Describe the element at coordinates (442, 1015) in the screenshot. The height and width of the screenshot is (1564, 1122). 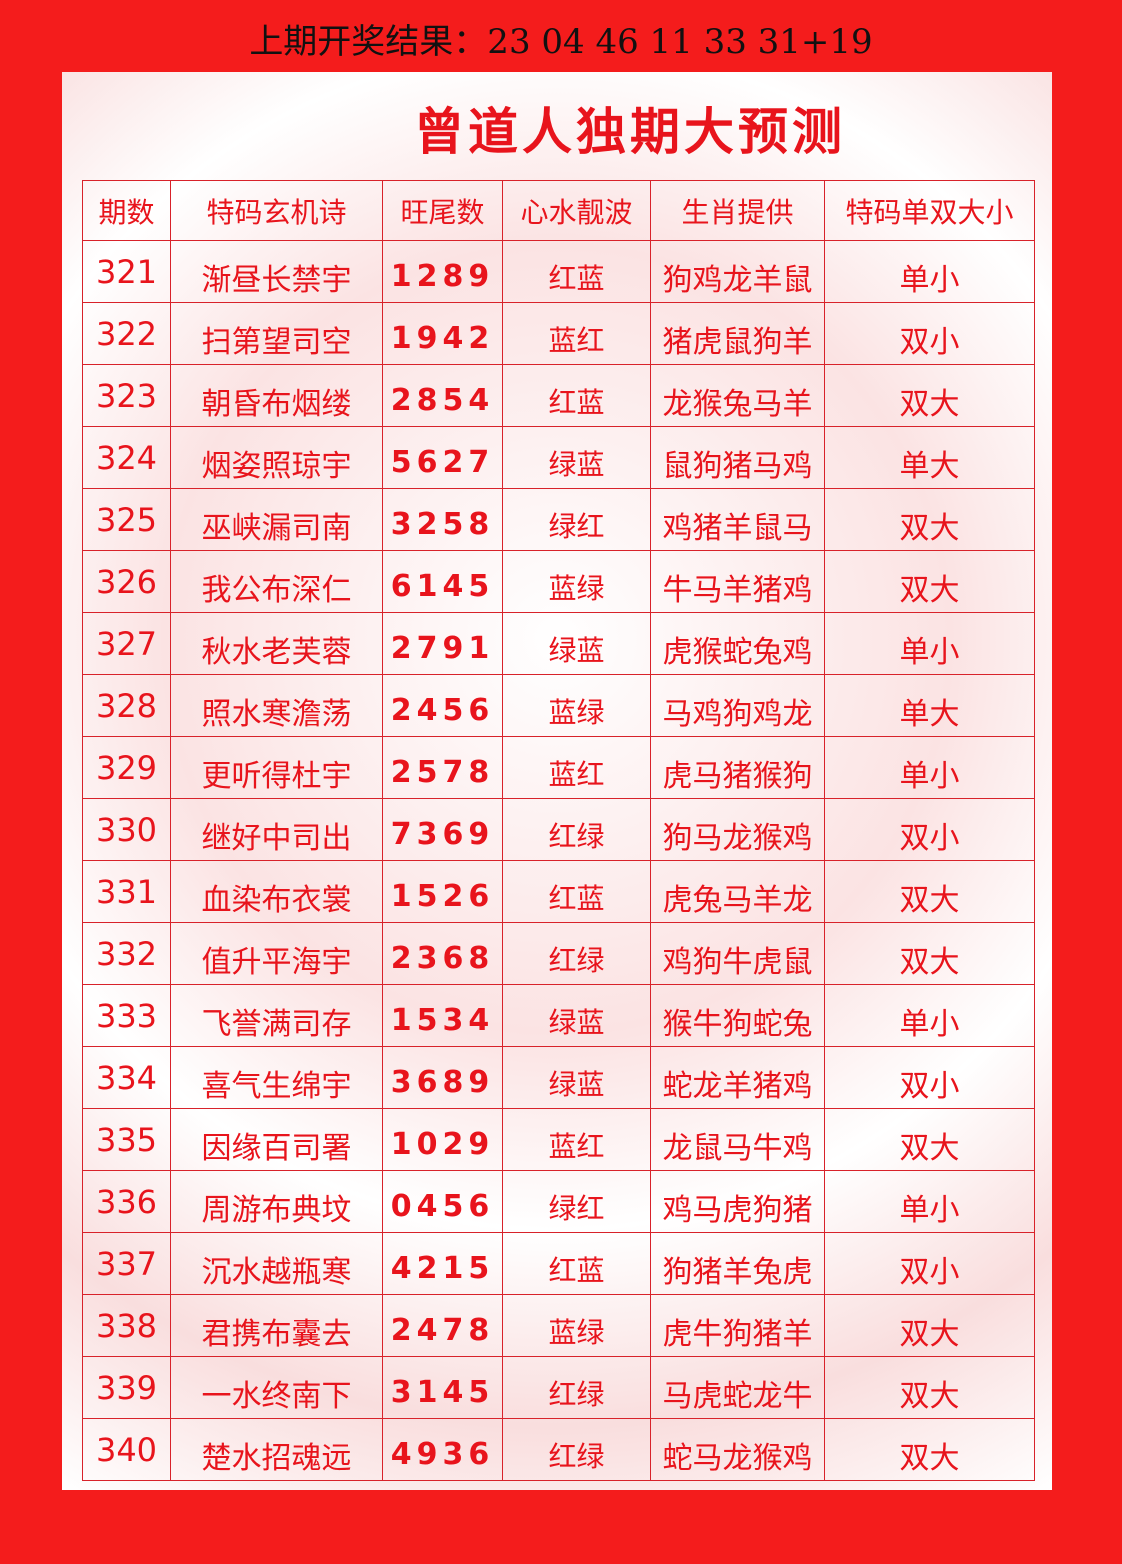
I see `cell-tail-numbers: 1534` at that location.